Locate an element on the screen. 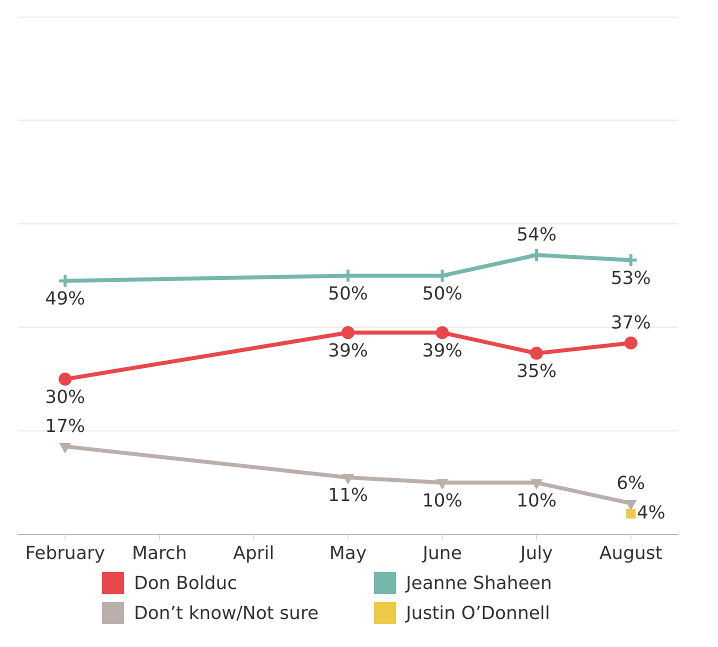 Image resolution: width=718 pixels, height=647 pixels. legend-label: Jeanne Shaheen is located at coordinates (479, 583).